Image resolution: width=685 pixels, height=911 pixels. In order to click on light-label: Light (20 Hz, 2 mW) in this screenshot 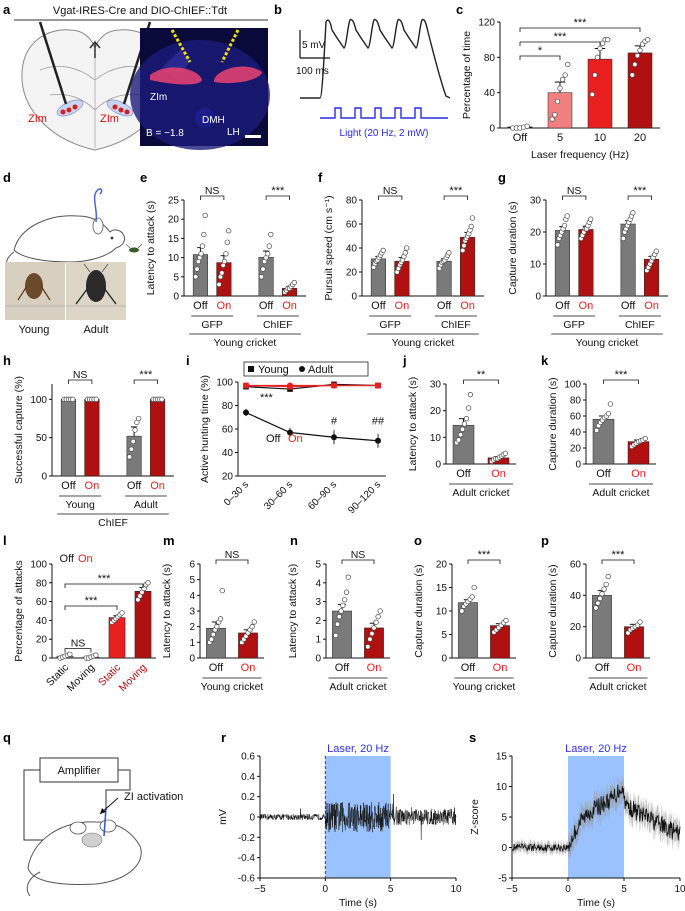, I will do `click(384, 133)`.